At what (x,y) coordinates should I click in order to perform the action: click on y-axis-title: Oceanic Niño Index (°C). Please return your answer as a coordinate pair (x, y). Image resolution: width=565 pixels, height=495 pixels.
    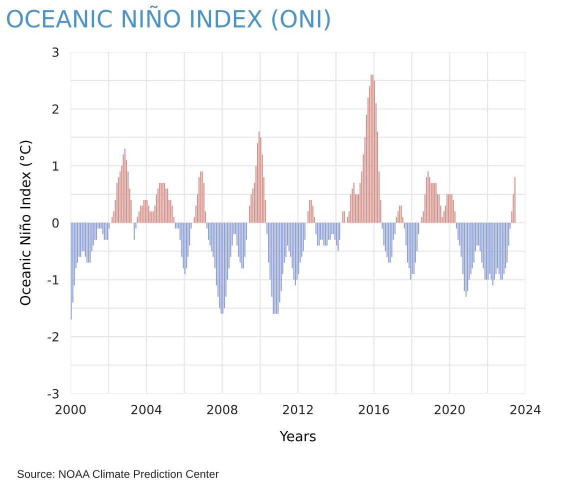
    Looking at the image, I should click on (25, 223).